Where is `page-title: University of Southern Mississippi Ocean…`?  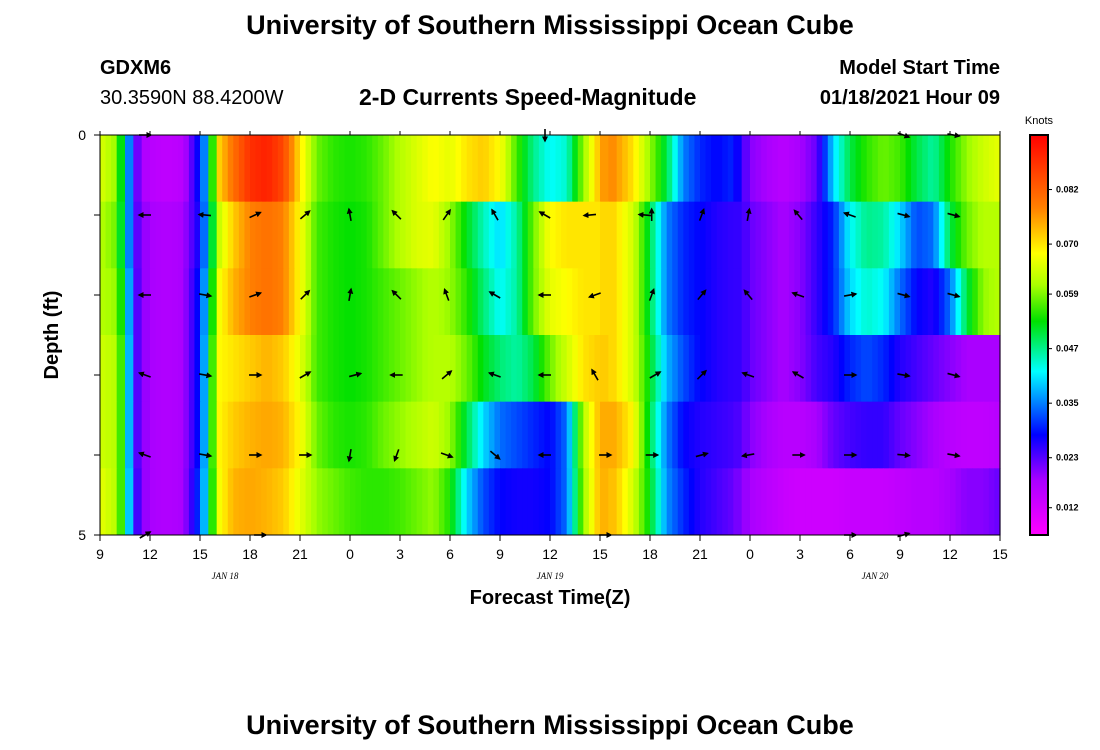 page-title: University of Southern Mississippi Ocean… is located at coordinates (550, 25).